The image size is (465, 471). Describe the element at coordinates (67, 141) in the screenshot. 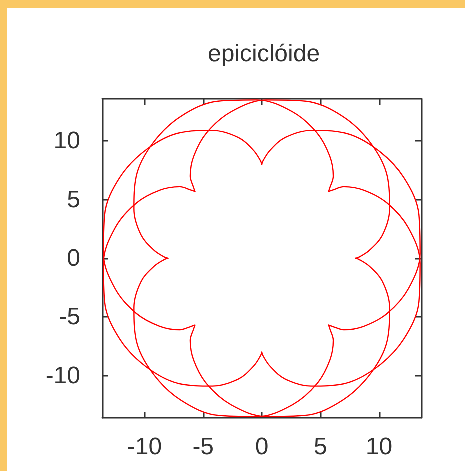

I see `y-tick-label: 10` at that location.